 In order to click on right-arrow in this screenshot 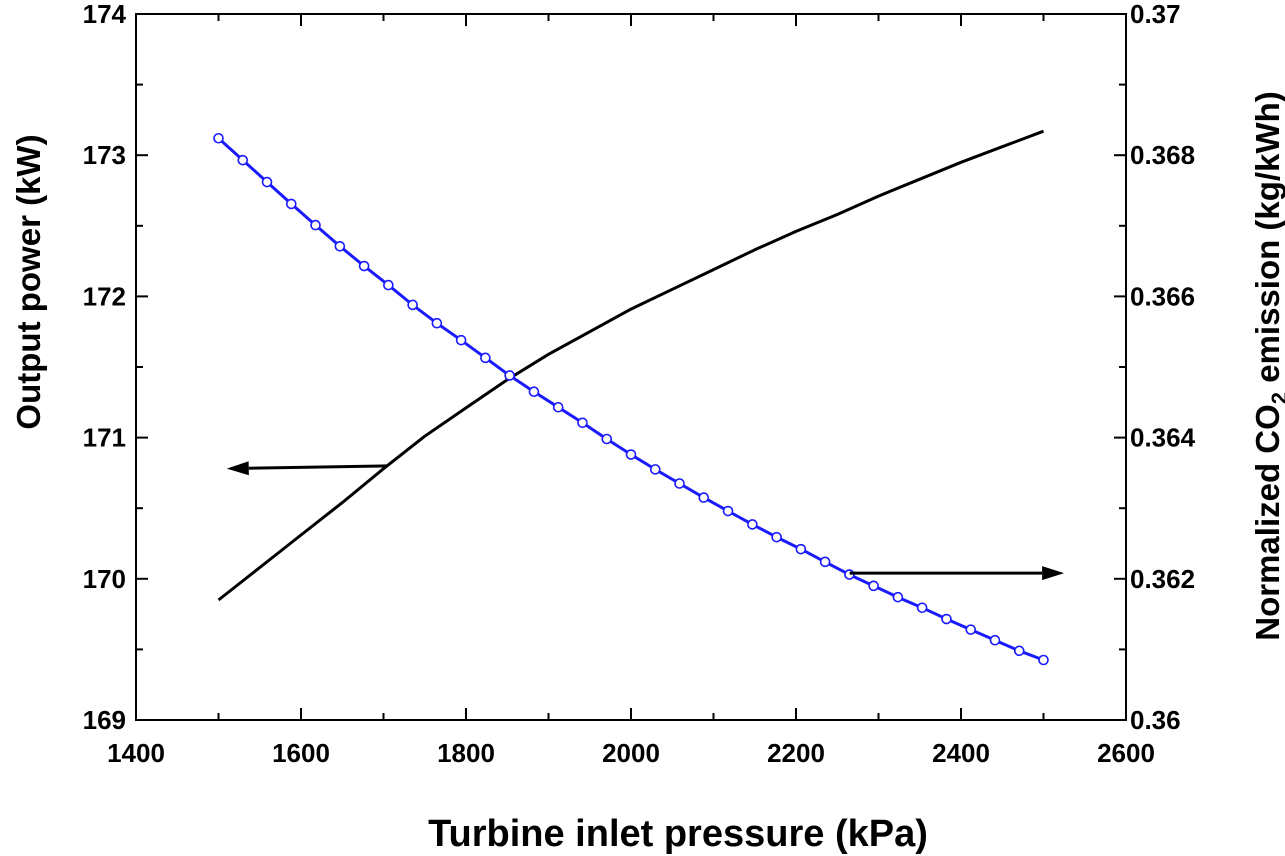, I will do `click(957, 573)`.